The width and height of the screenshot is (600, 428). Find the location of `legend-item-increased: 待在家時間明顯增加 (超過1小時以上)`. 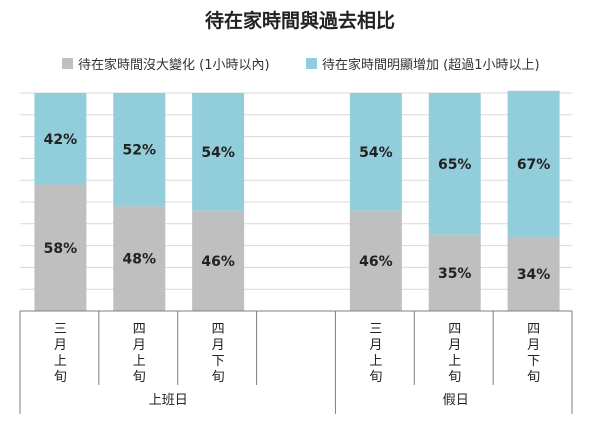

legend-item-increased: 待在家時間明顯增加 (超過1小時以上) is located at coordinates (423, 63).